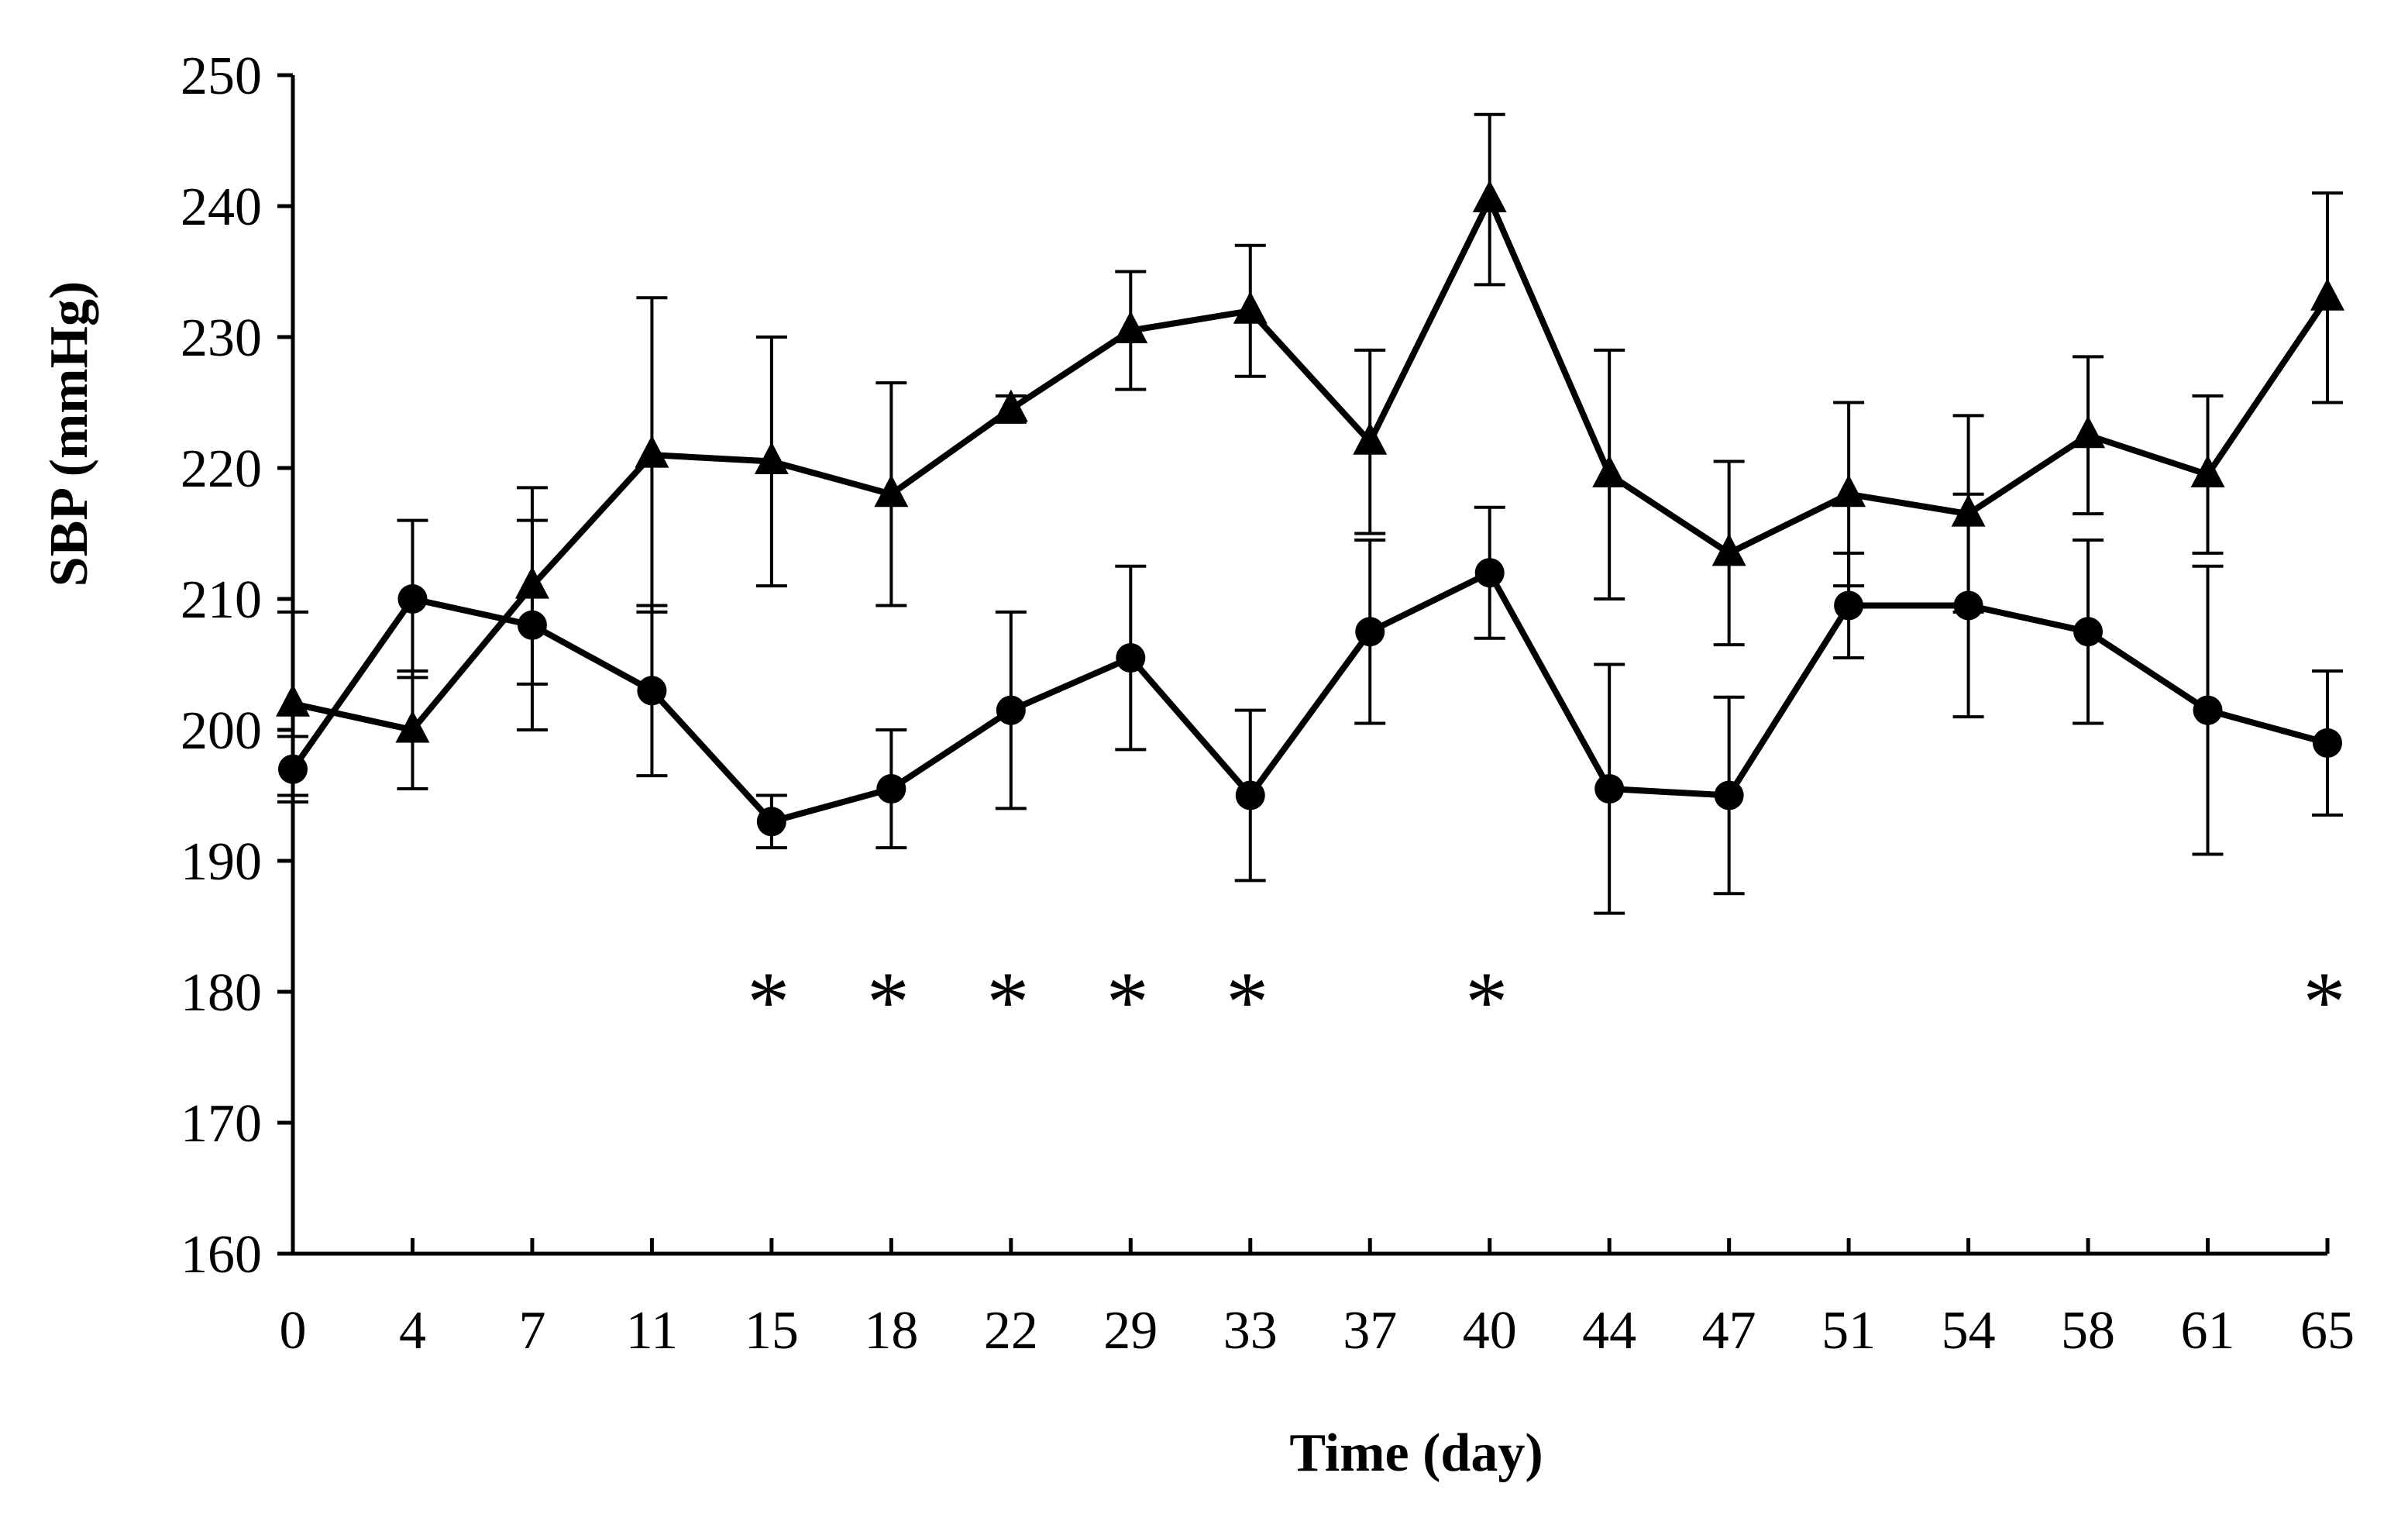 The height and width of the screenshot is (1521, 2408). What do you see at coordinates (1609, 1331) in the screenshot?
I see `x-tick-label: 44` at bounding box center [1609, 1331].